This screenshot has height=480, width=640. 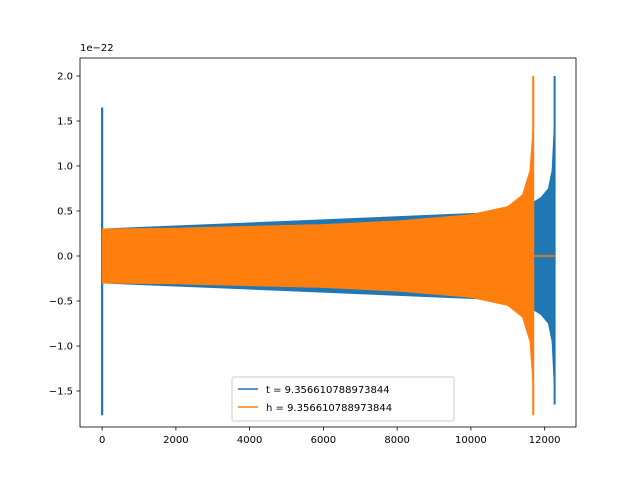 I want to click on legend-label-t: t = 9.356610788973844, so click(x=328, y=390).